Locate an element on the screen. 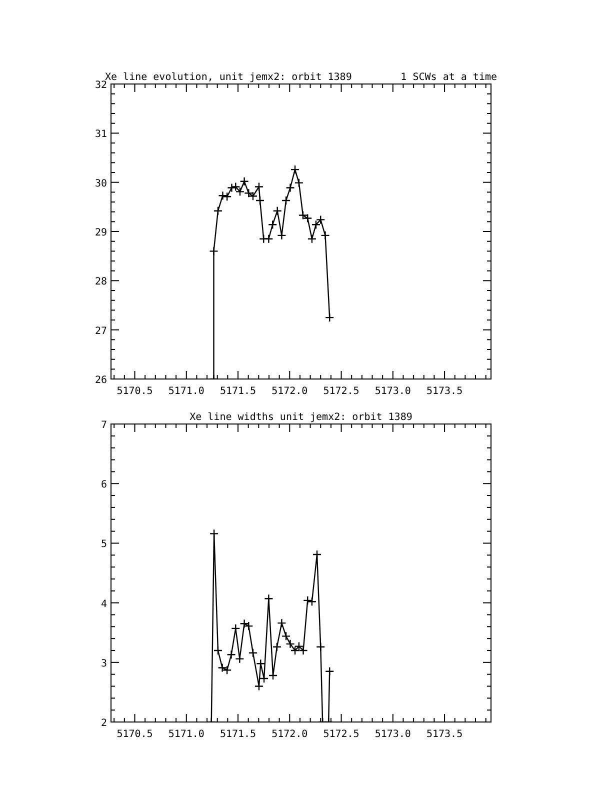 The image size is (612, 792). y-tick-label: 32 is located at coordinates (100, 85).